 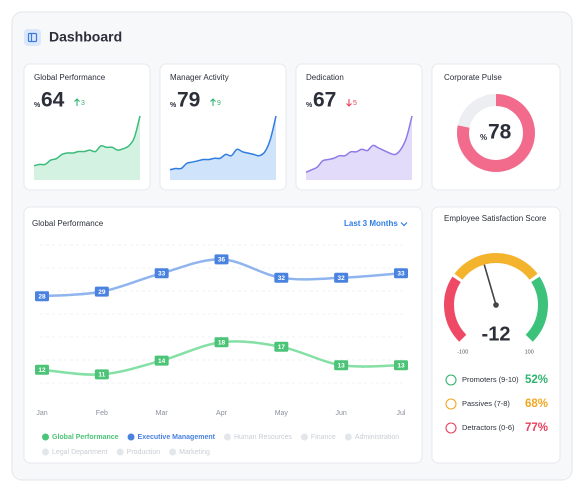 What do you see at coordinates (495, 218) in the screenshot?
I see `satisfaction-title: Employee Satisfaction Score` at bounding box center [495, 218].